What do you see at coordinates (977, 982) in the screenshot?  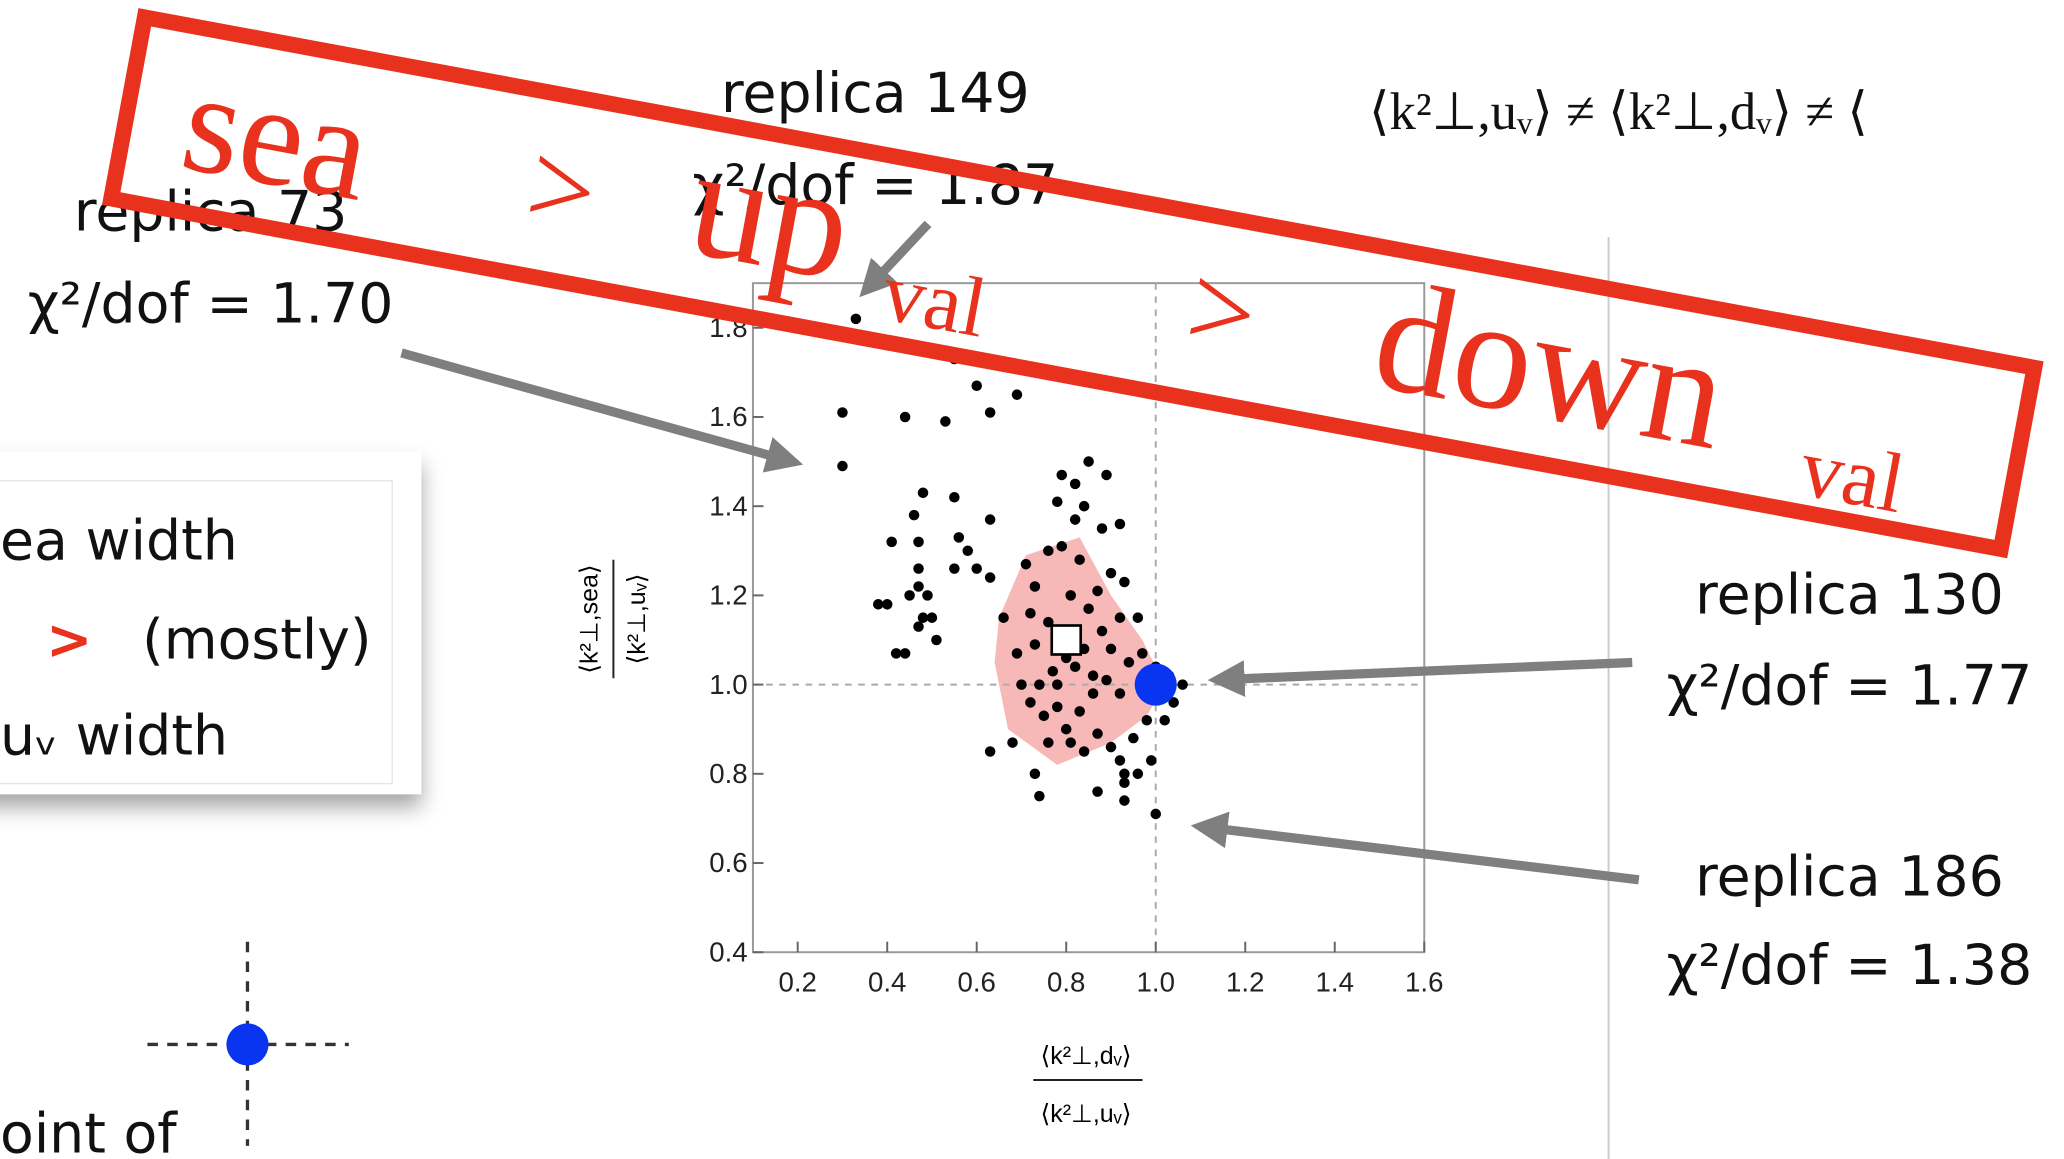 I see `x-tick-label: 0.6` at bounding box center [977, 982].